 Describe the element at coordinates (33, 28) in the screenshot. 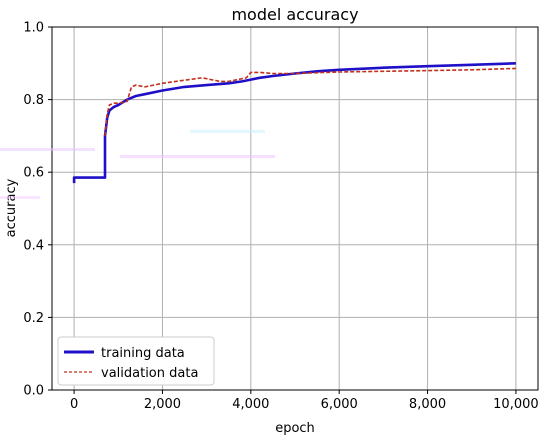

I see `y-tick-label: 1.0` at that location.